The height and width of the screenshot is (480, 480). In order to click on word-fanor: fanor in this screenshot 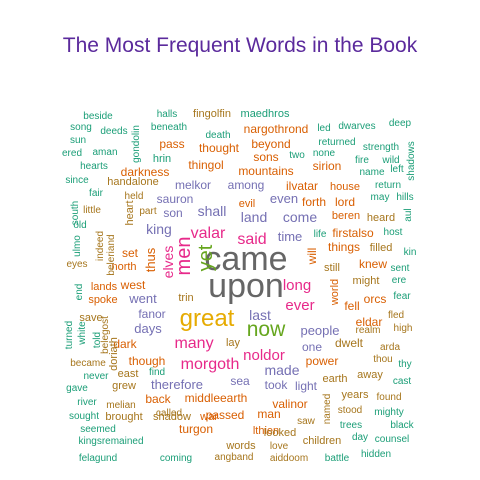, I will do `click(151, 314)`.